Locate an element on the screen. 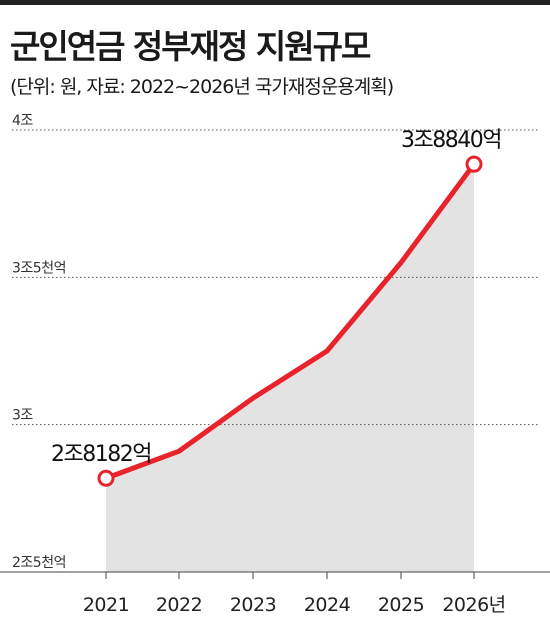 Image resolution: width=550 pixels, height=623 pixels. data-point-2023 is located at coordinates (253, 398).